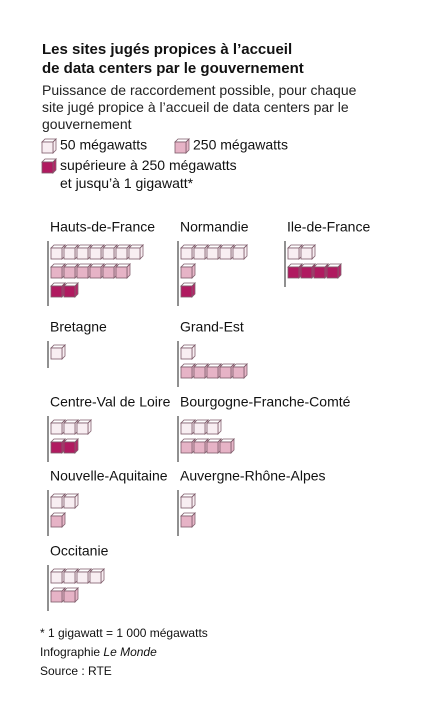 This screenshot has width=437, height=721. What do you see at coordinates (124, 633) in the screenshot?
I see `note: * 1 gigawatt = 1 000 mégawatts` at bounding box center [124, 633].